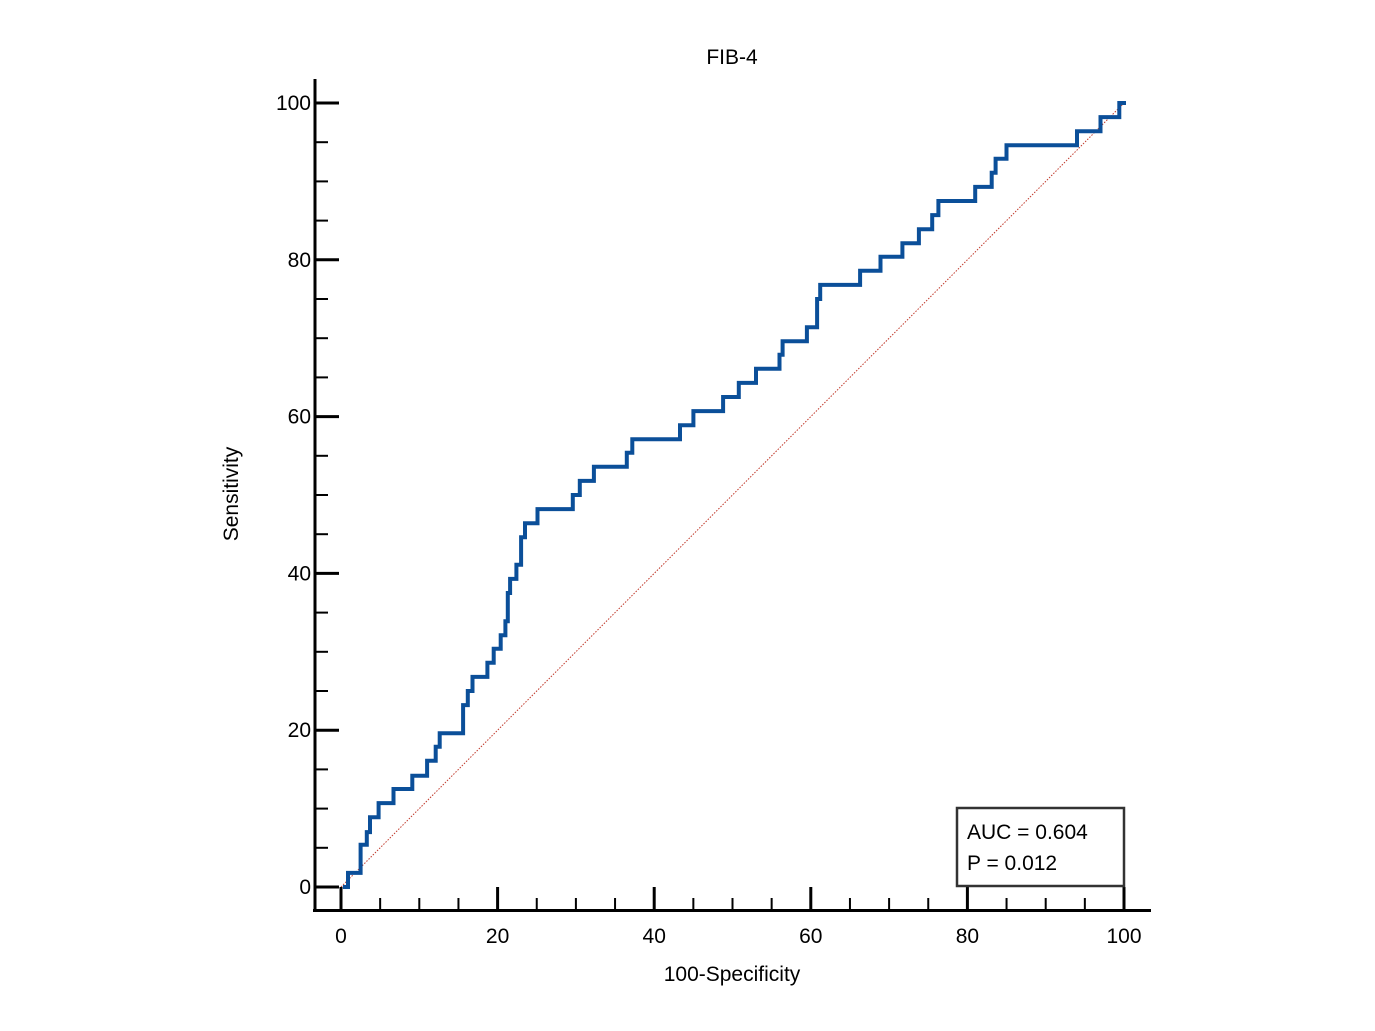 This screenshot has height=1031, width=1375. What do you see at coordinates (810, 936) in the screenshot?
I see `x-tick-label: 60` at bounding box center [810, 936].